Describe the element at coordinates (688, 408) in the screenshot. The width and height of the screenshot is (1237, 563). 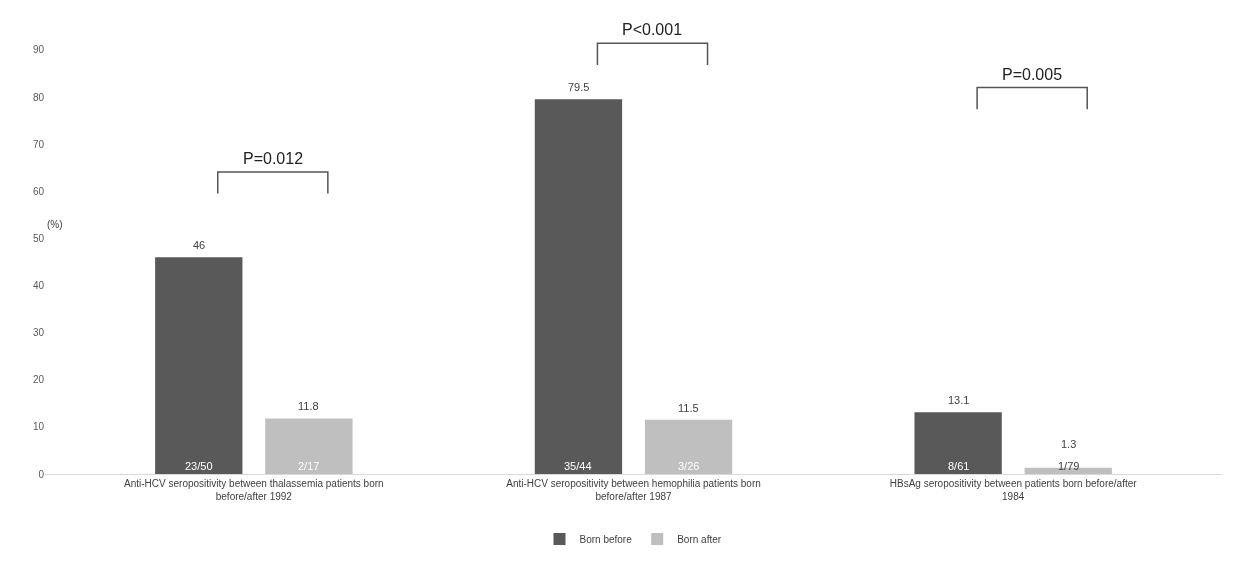
I see `data-label: 11.5` at that location.